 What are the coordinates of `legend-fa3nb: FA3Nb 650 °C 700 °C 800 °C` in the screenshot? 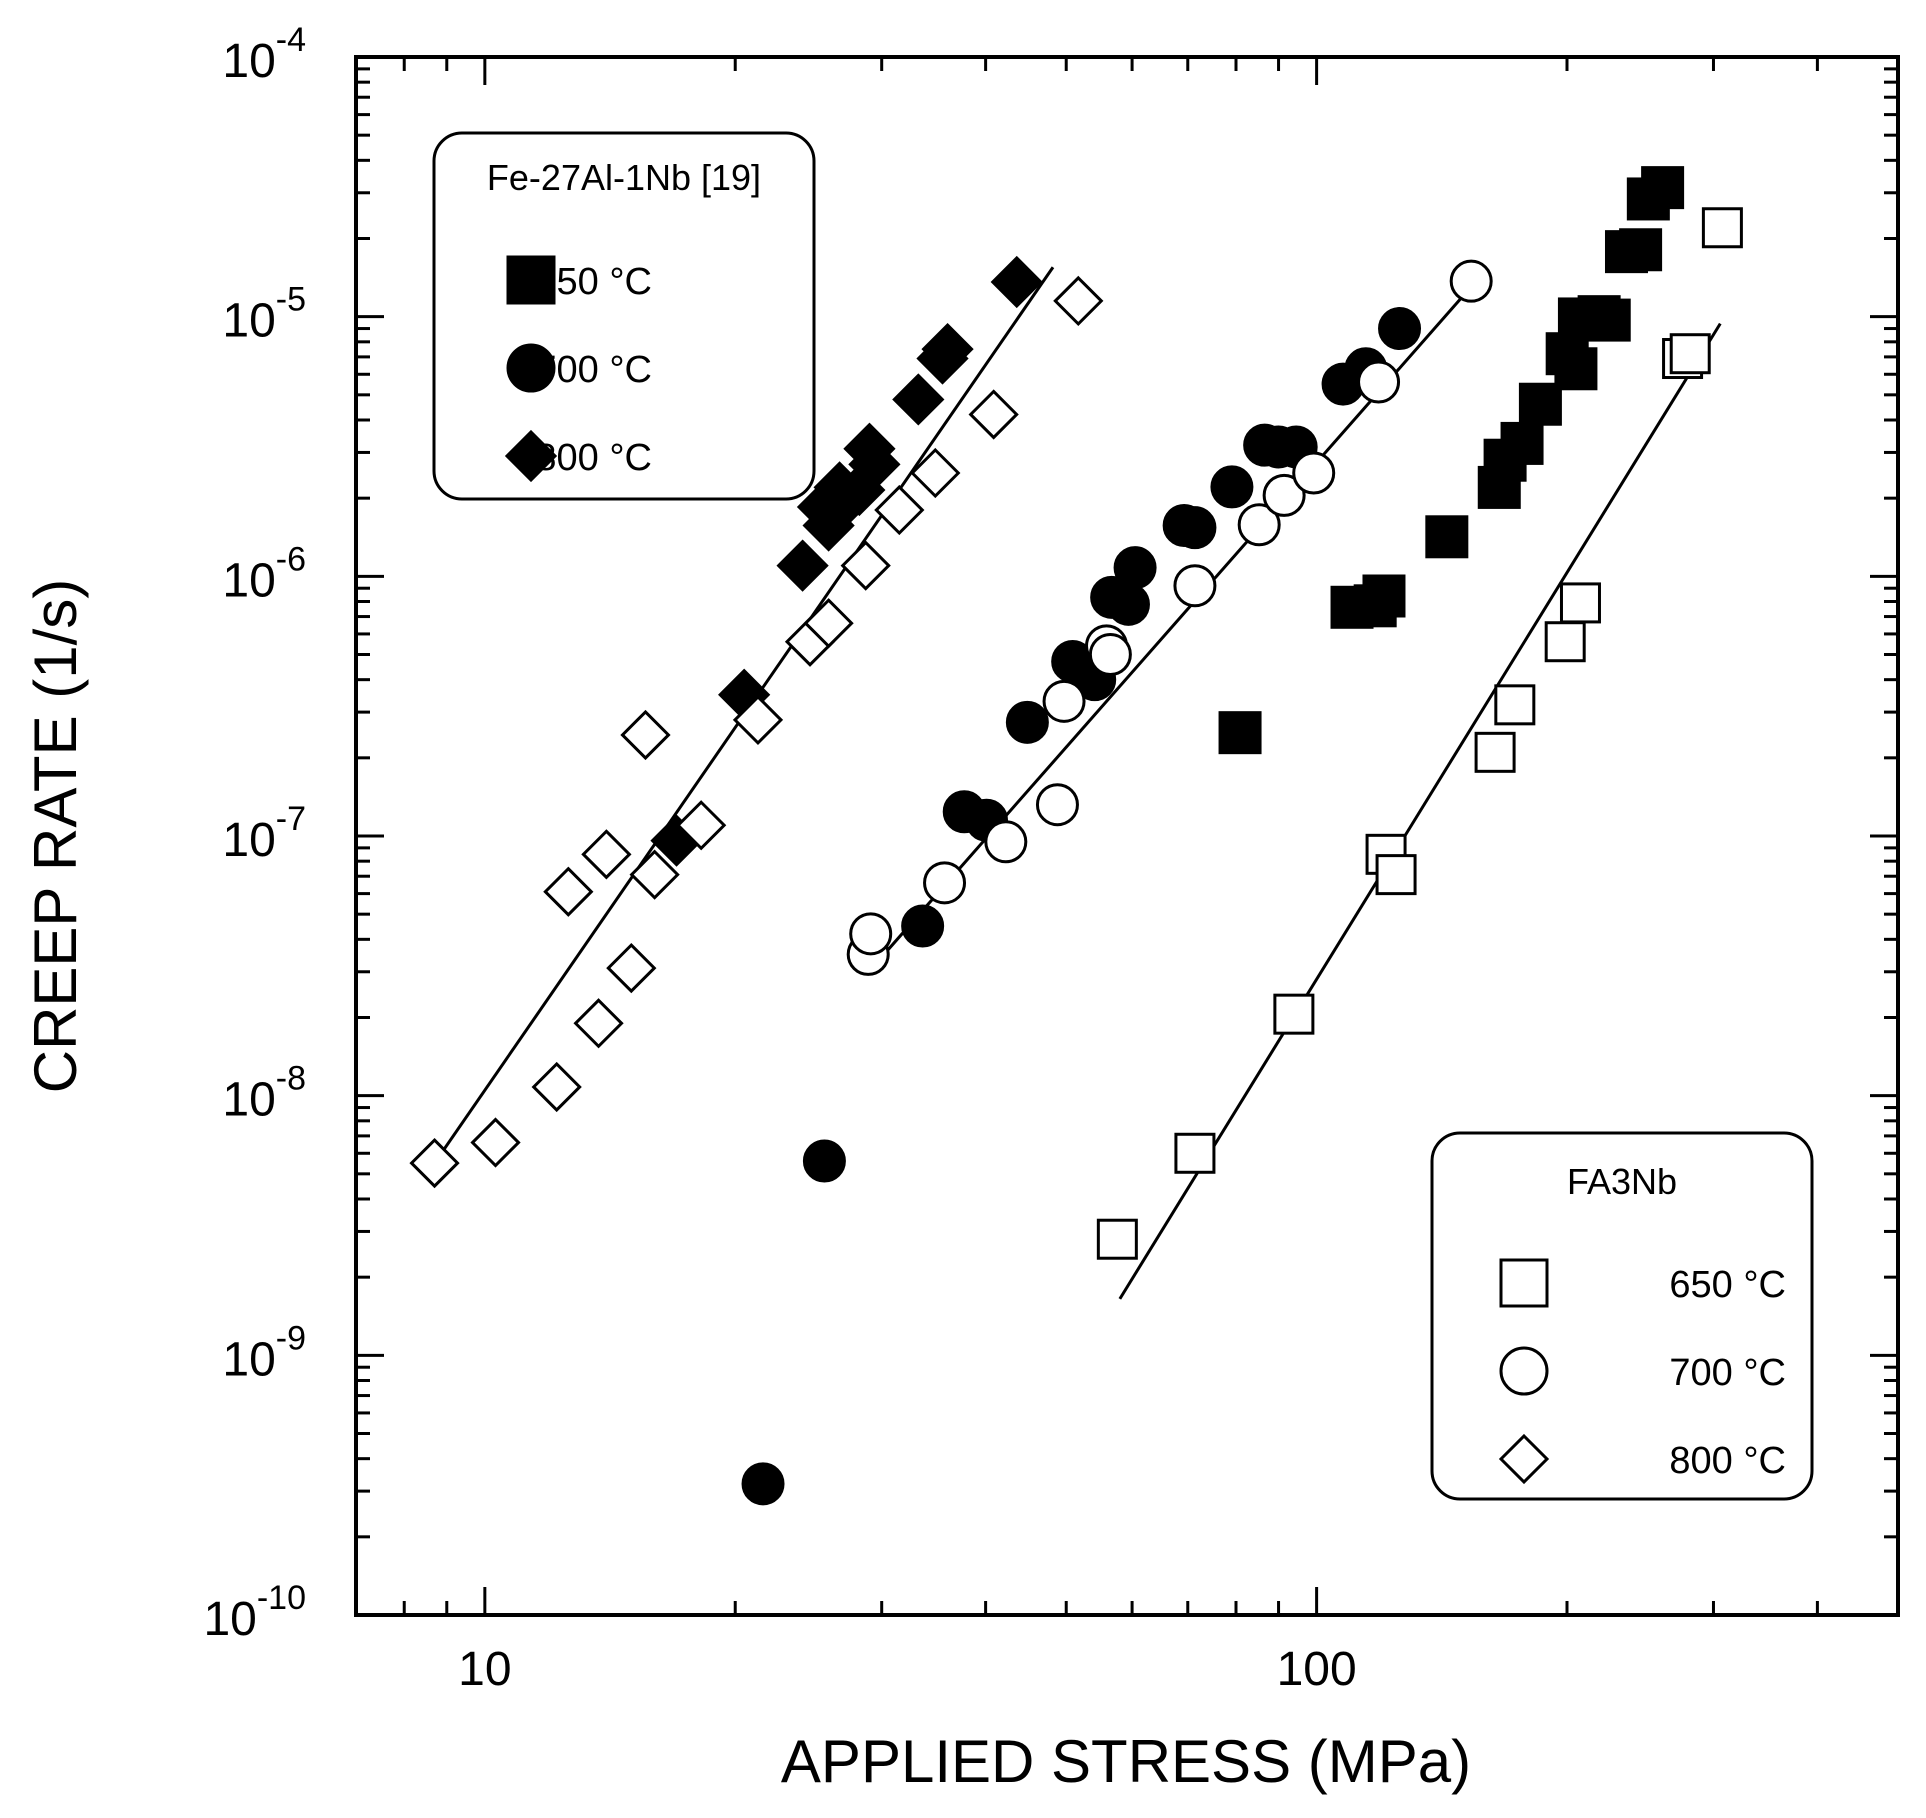 It's located at (1622, 1316).